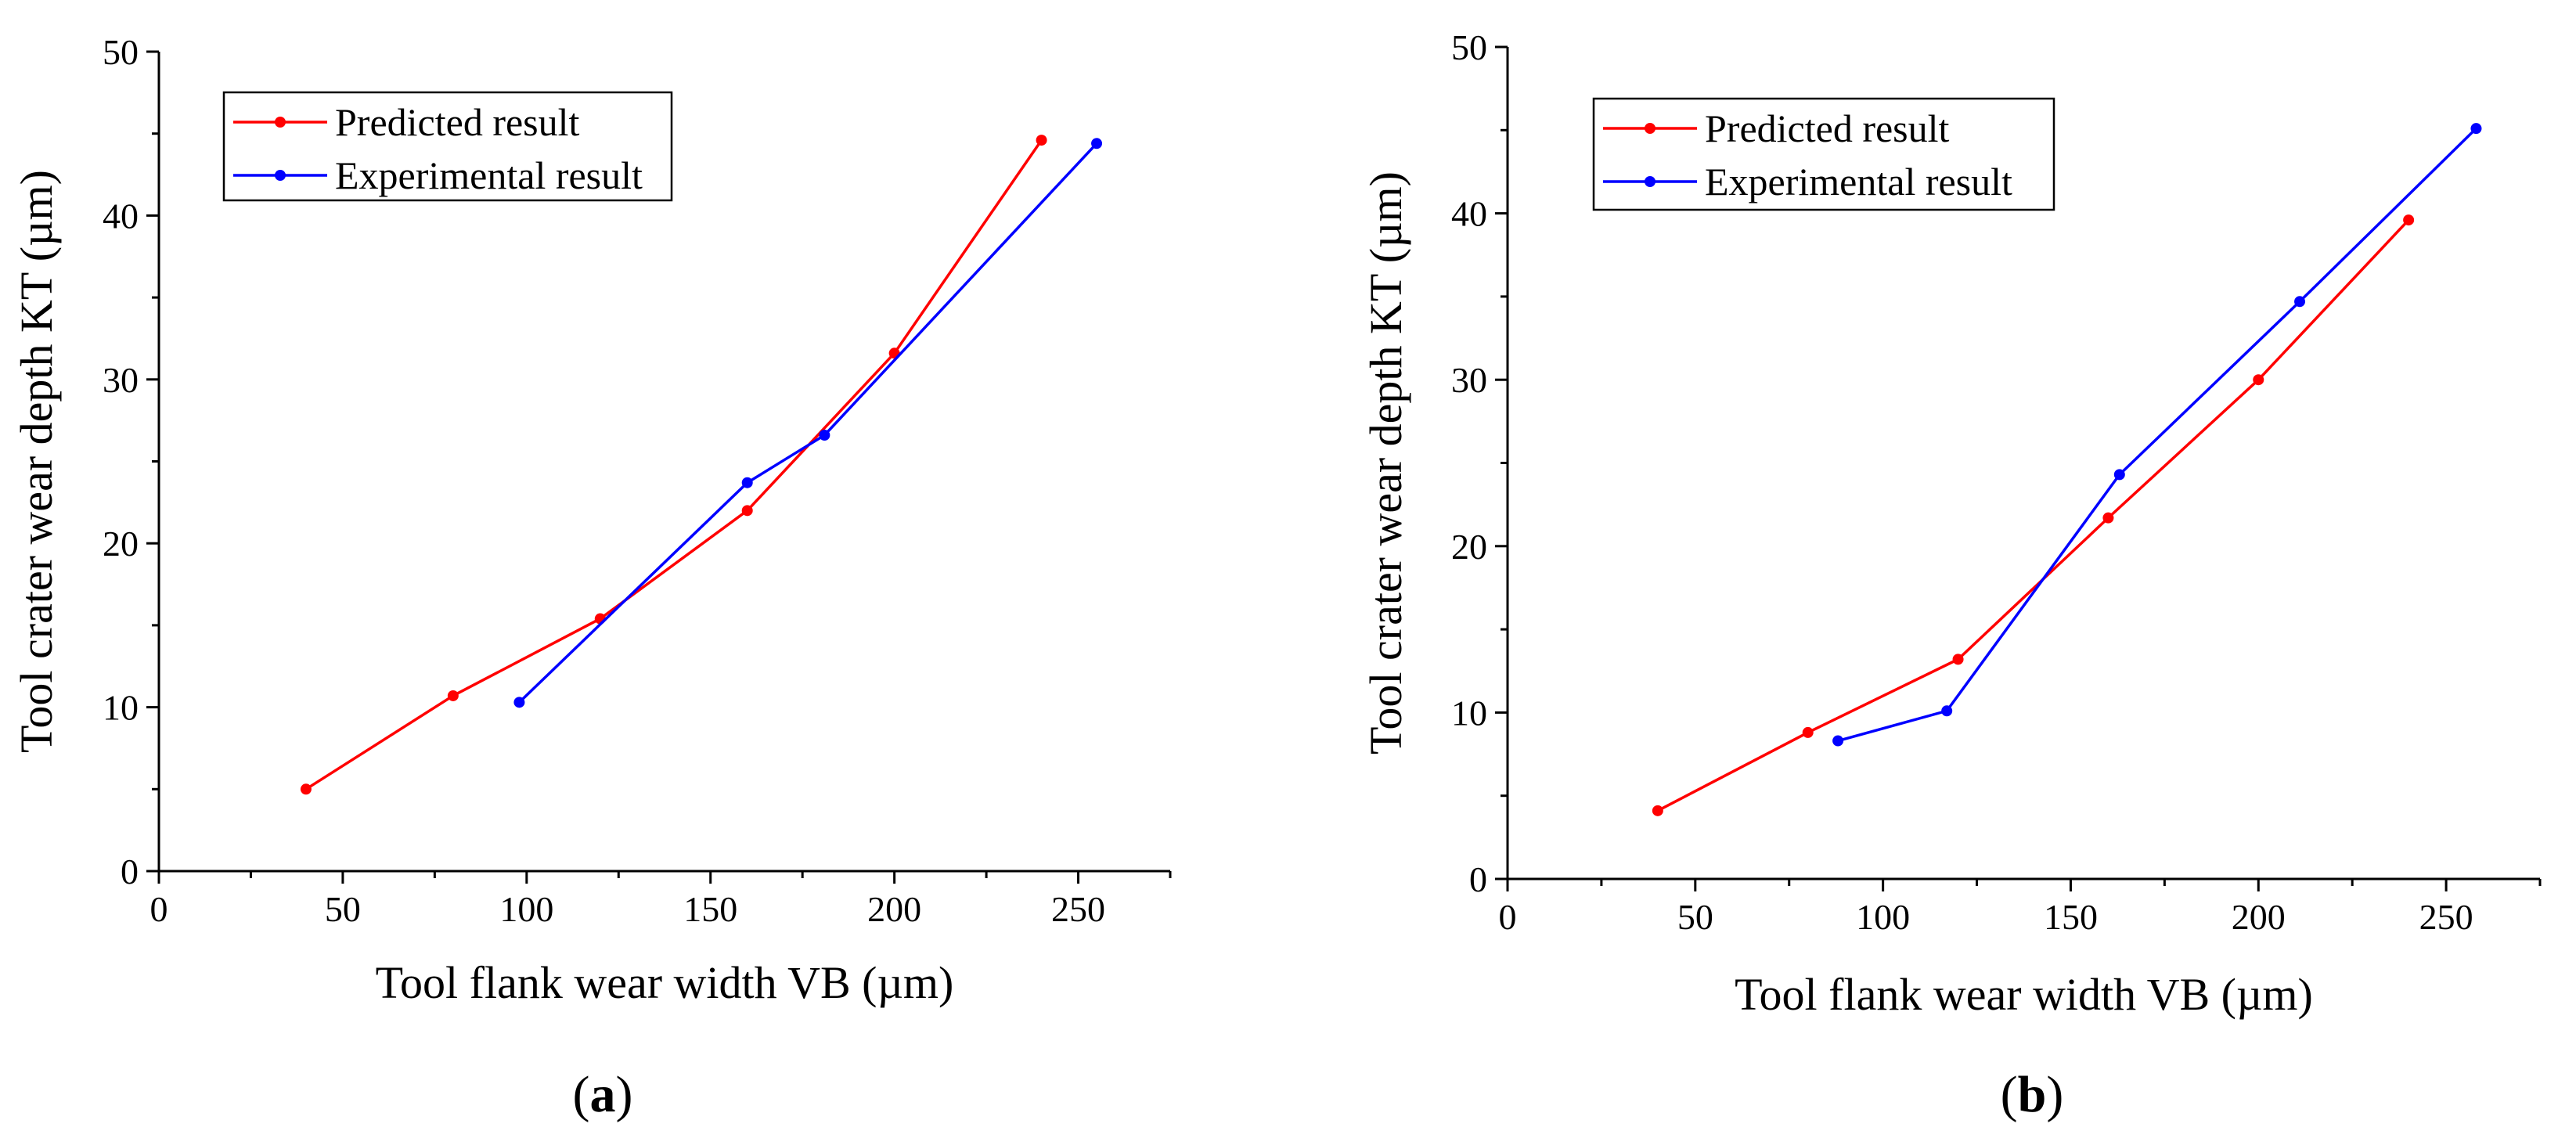  I want to click on panel-caption: (a), so click(603, 1094).